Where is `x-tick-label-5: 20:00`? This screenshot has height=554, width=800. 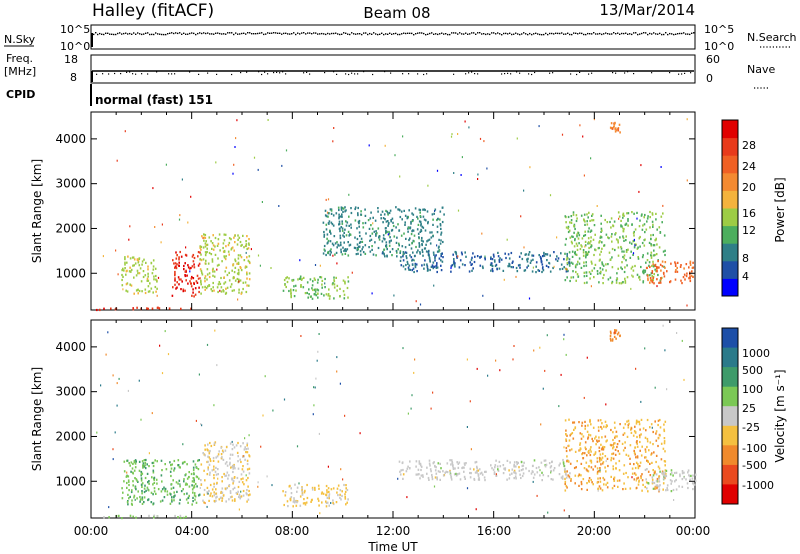
x-tick-label-5: 20:00 is located at coordinates (594, 531).